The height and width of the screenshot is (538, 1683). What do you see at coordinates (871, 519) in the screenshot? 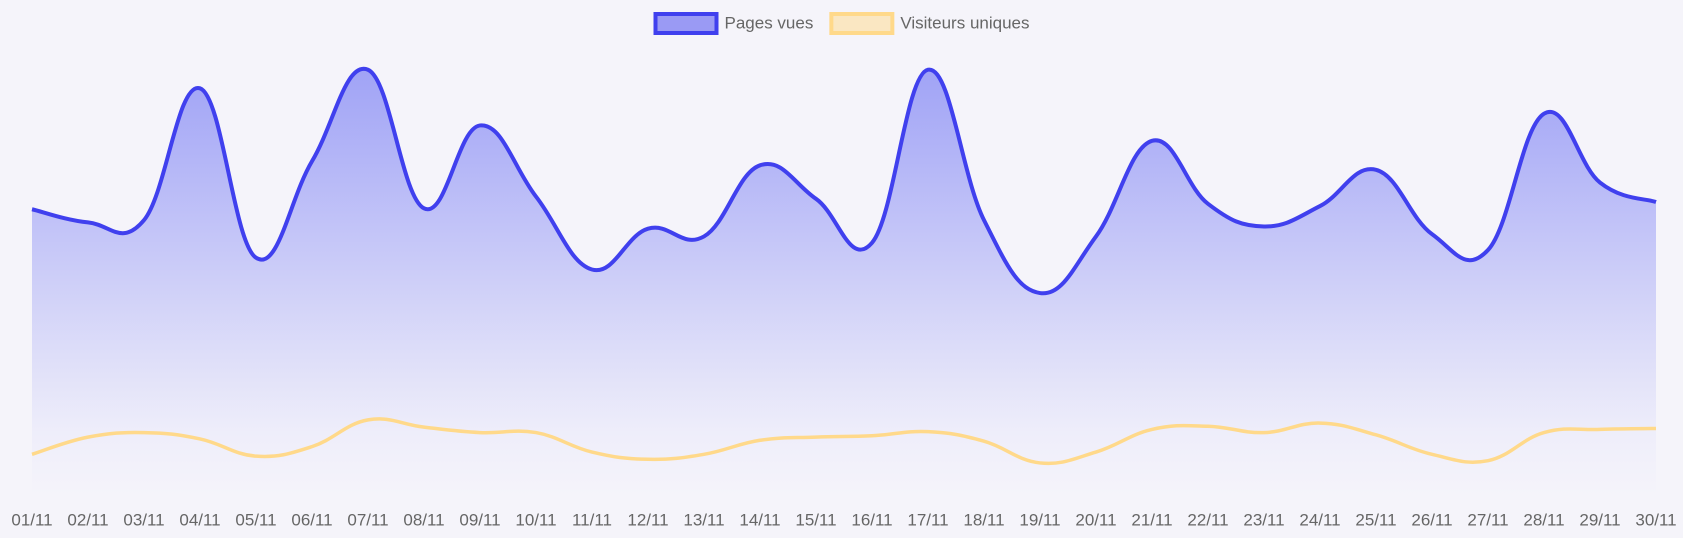
I see `x-tick-label: 16/11` at bounding box center [871, 519].